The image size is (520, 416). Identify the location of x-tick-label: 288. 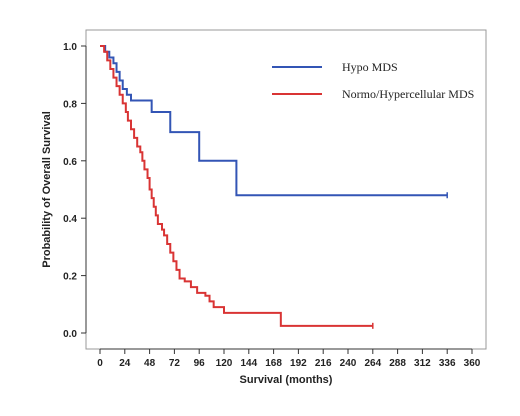
(397, 363).